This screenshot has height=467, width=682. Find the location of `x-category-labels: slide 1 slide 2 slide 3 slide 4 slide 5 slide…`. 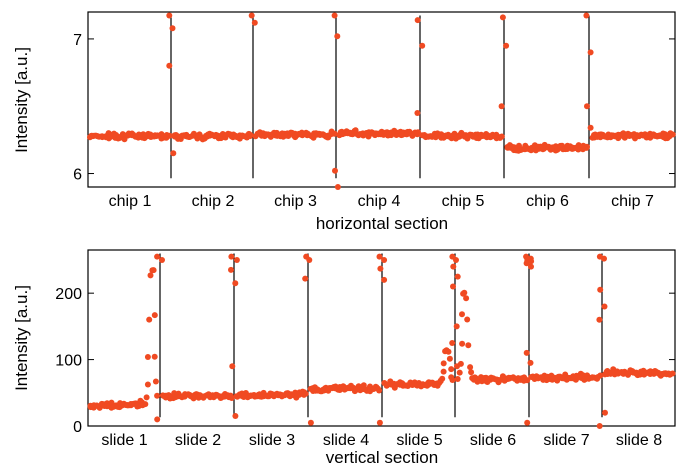

x-category-labels: slide 1 slide 2 slide 3 slide 4 slide 5 slide… is located at coordinates (381, 440).